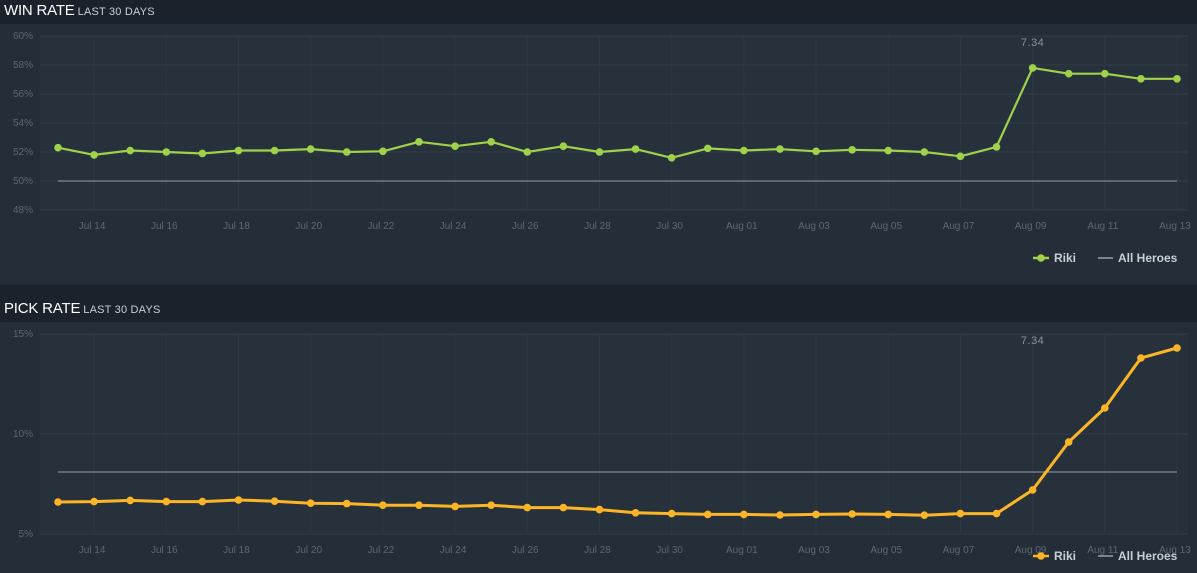 The height and width of the screenshot is (573, 1197). Describe the element at coordinates (742, 226) in the screenshot. I see `win-x-tick-label: Aug 01` at that location.